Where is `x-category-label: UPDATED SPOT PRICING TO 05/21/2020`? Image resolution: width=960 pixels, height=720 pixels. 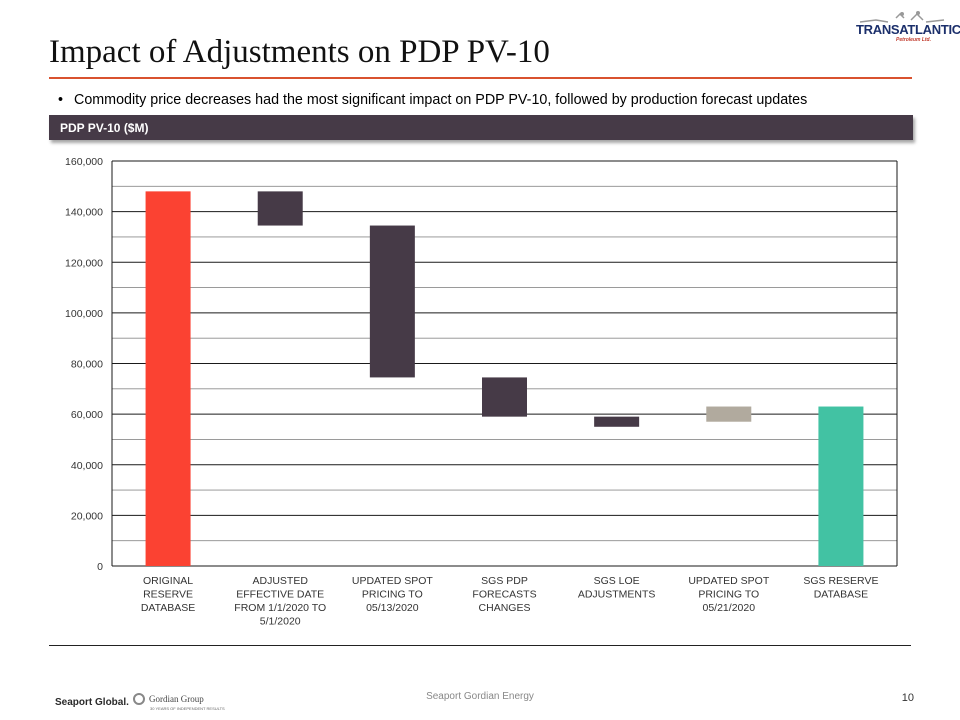 x-category-label: UPDATED SPOT PRICING TO 05/21/2020 is located at coordinates (728, 594).